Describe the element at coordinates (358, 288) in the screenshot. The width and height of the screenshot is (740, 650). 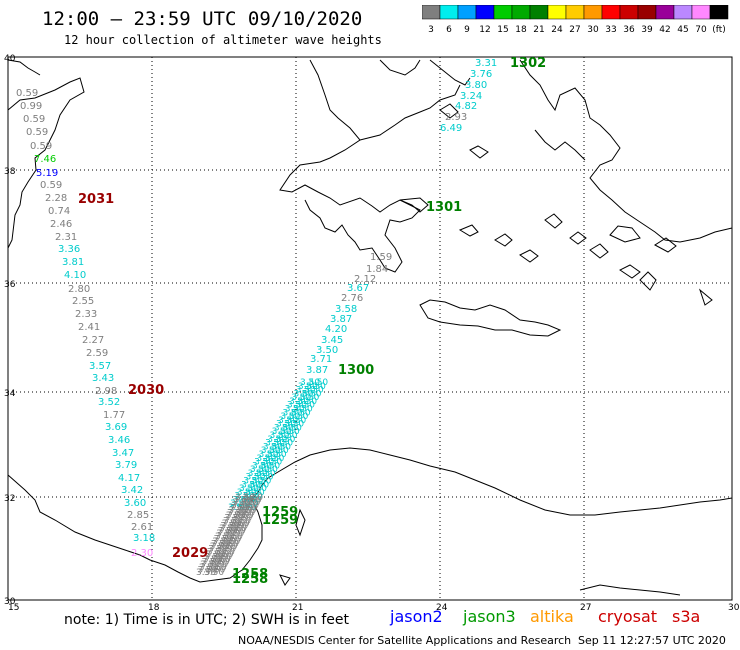
I see `wave-height-value: 3.67` at that location.